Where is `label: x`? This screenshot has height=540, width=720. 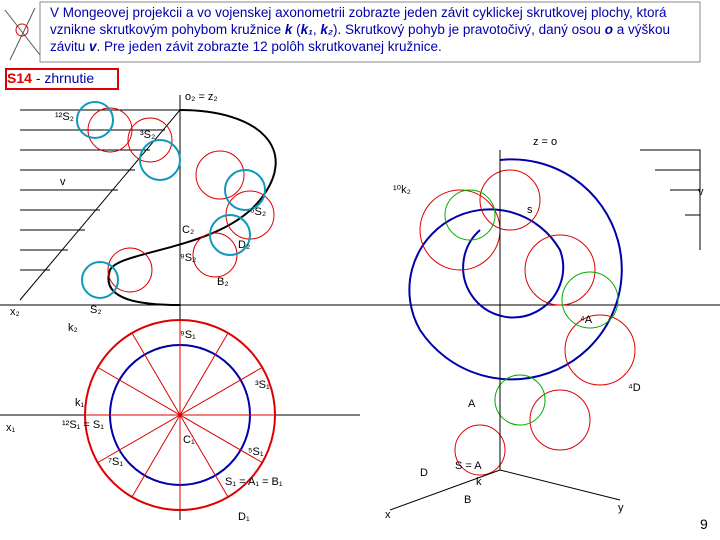
label: x is located at coordinates (388, 515).